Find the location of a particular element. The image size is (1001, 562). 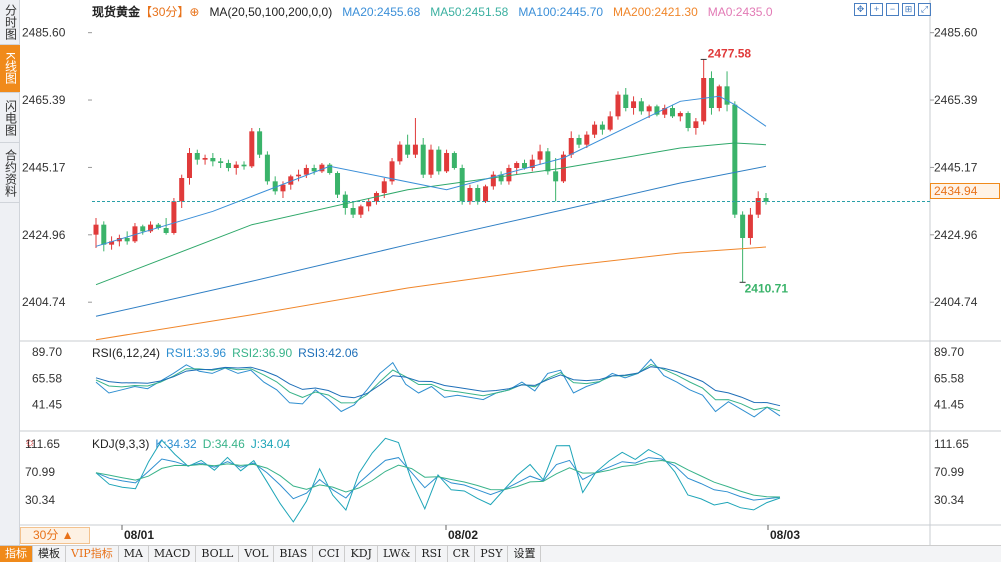

price-tick-label-left: 2424.96 is located at coordinates (44, 235).